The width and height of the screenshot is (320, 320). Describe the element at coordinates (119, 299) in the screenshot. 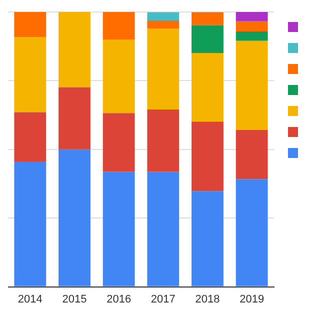

I see `x-tick-label: 2016` at that location.